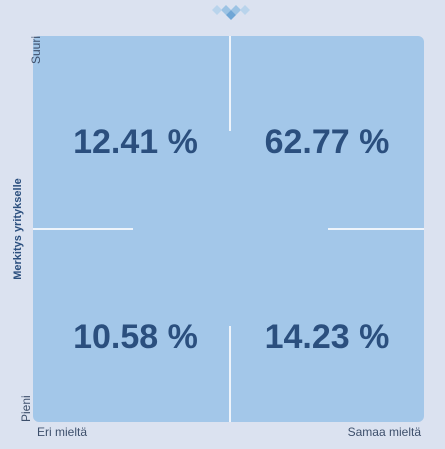  Describe the element at coordinates (327, 337) in the screenshot. I see `quadrant-value: 14.23 %` at that location.